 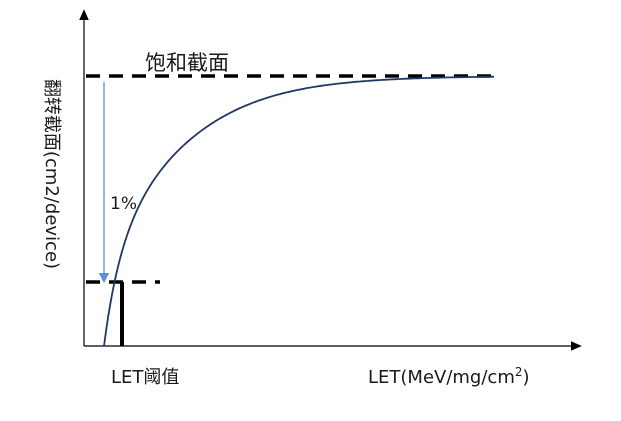 I want to click on saturation-label: 饱和截面, so click(x=187, y=63).